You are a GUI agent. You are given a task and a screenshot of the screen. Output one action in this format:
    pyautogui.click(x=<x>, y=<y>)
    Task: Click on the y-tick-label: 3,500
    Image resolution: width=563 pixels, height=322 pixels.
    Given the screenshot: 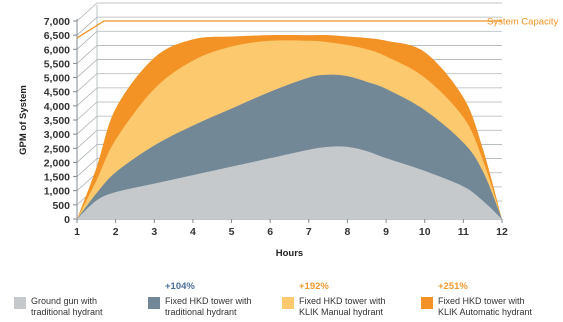 What is the action you would take?
    pyautogui.click(x=57, y=121)
    